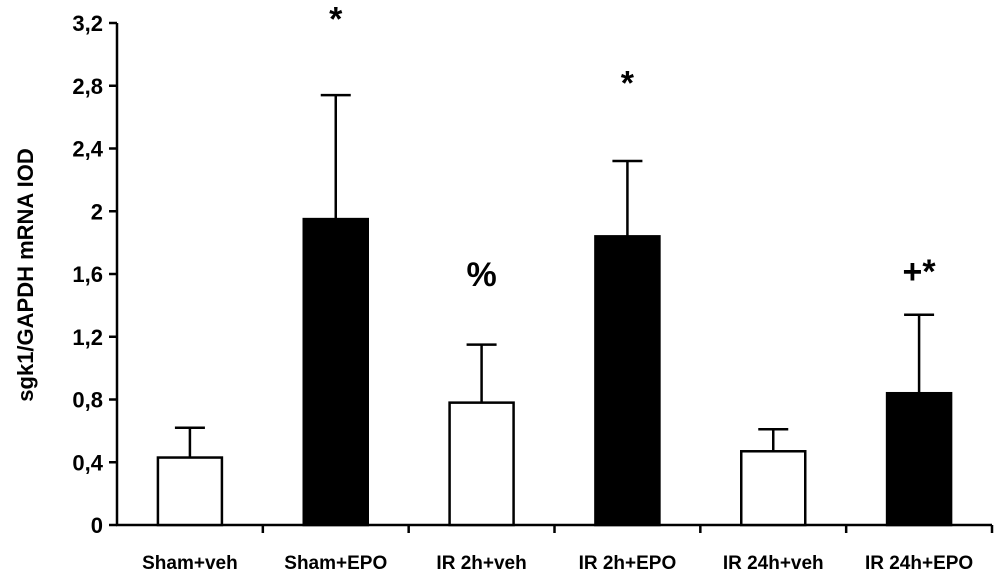 The height and width of the screenshot is (579, 1003). I want to click on y-tick-label: 1,6, so click(87, 274).